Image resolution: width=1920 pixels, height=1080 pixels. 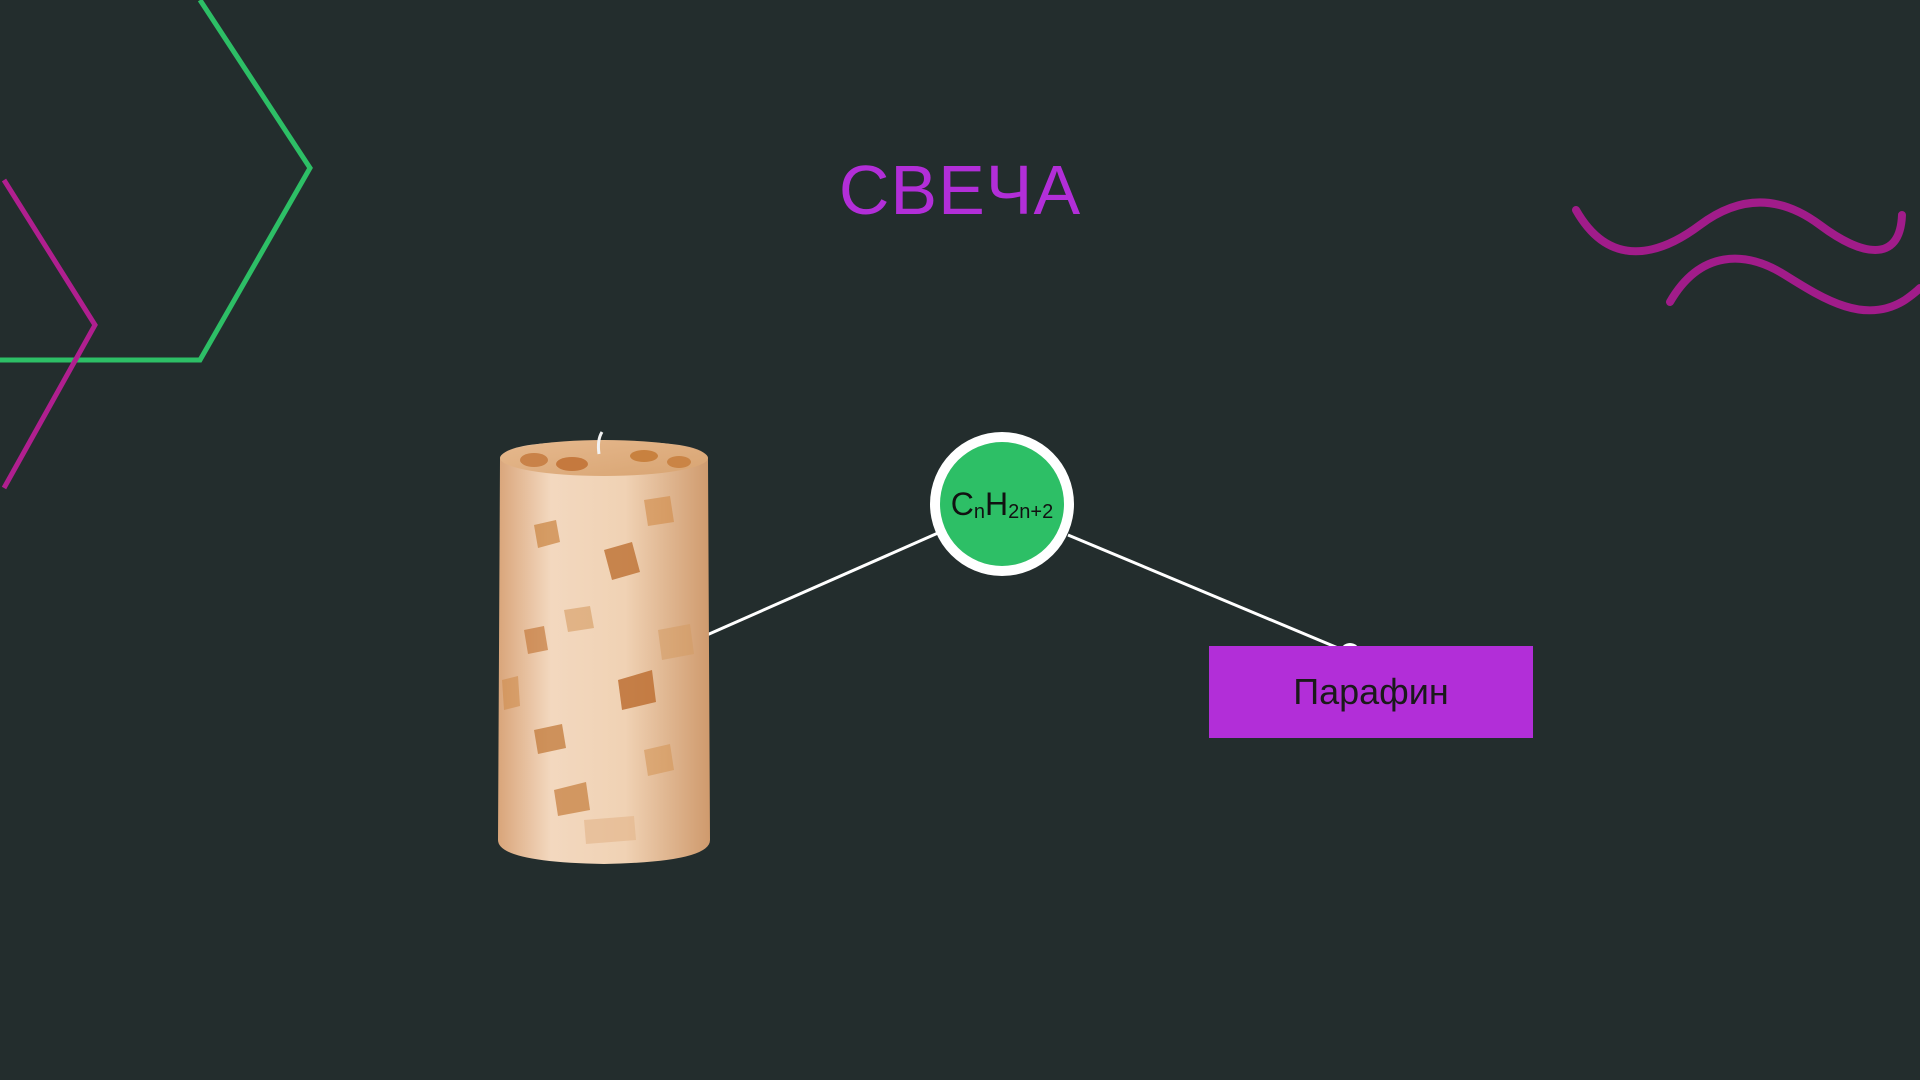 I want to click on candle-icon, so click(x=604, y=647).